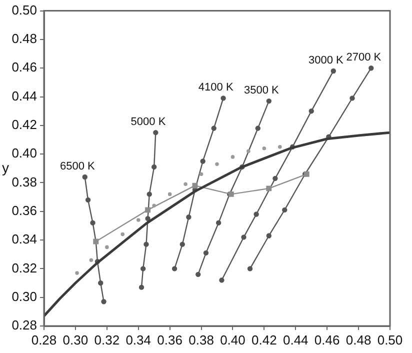 The image size is (412, 353). Describe the element at coordinates (24, 210) in the screenshot. I see `y-tick-label: 0.36` at that location.